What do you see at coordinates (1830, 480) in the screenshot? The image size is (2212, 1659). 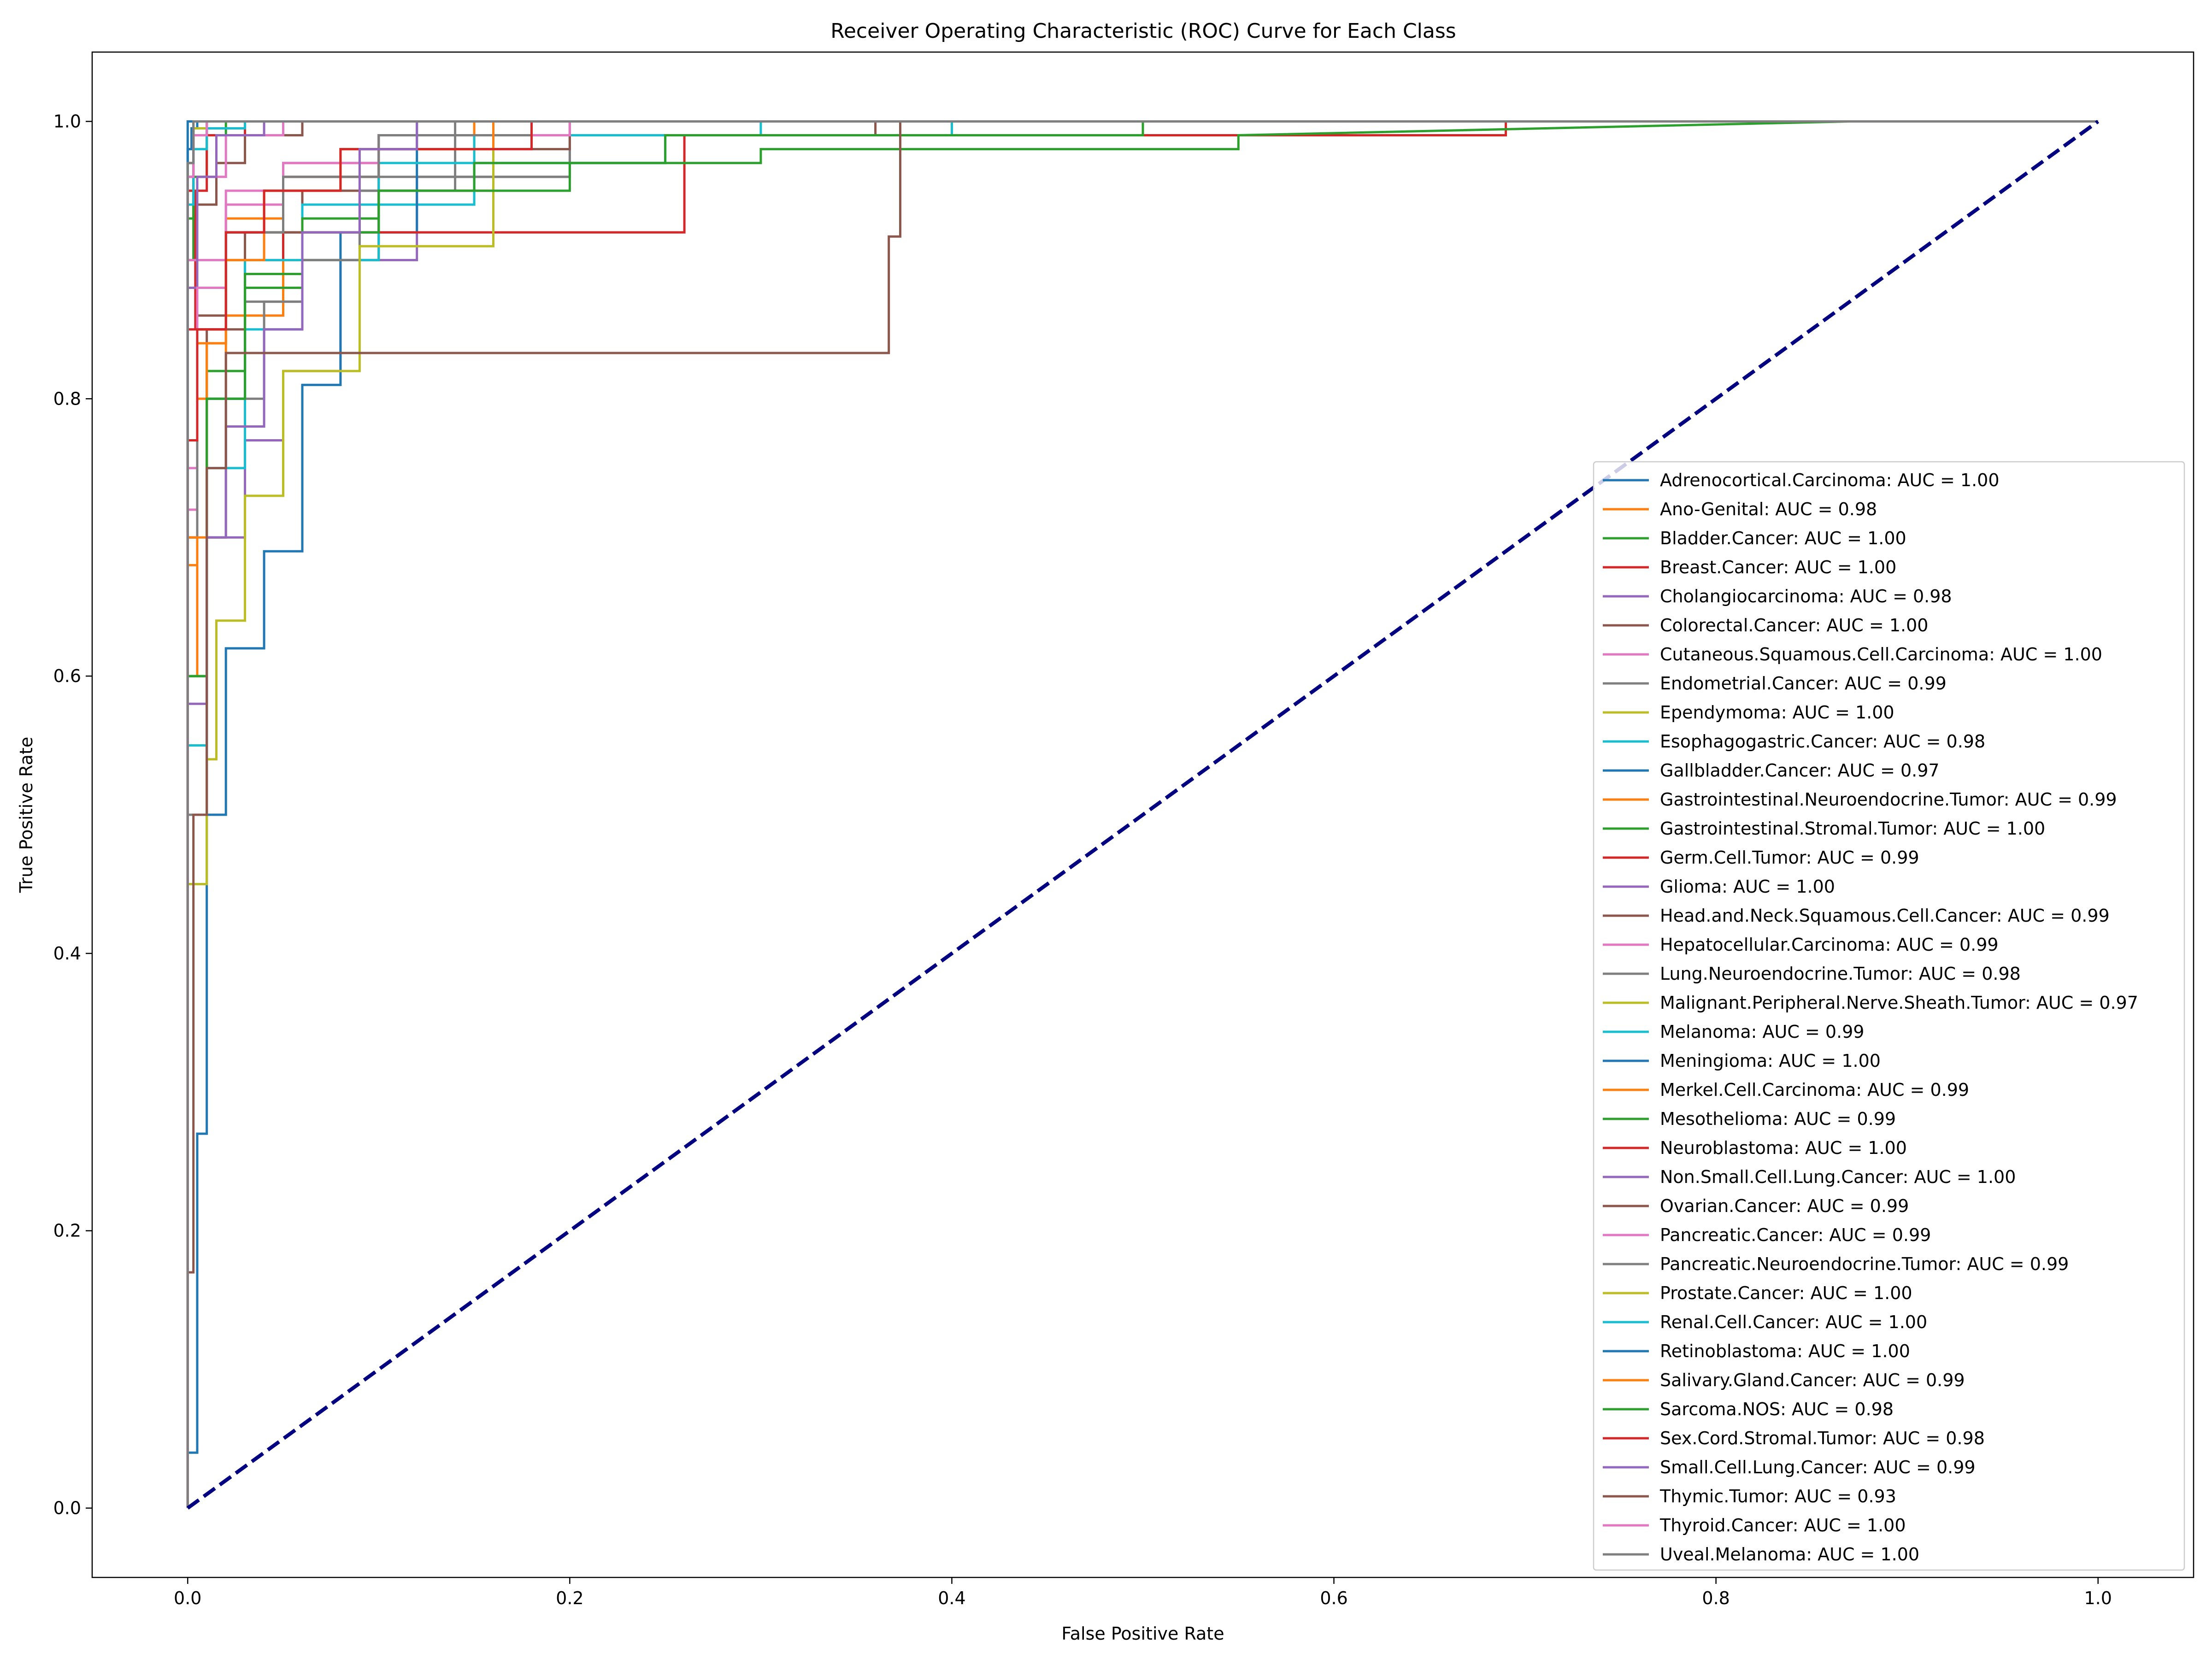 I see `legend-entry: Adrenocortical.Carcinoma: AUC = 1.00` at bounding box center [1830, 480].